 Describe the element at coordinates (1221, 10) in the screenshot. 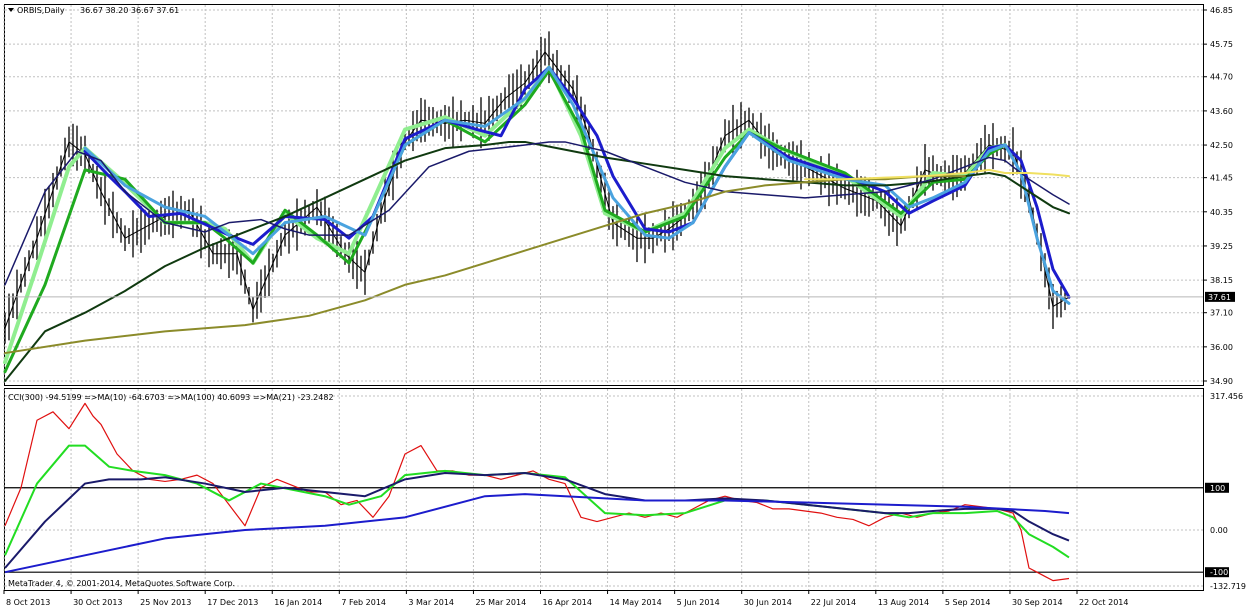

I see `price-y-tick-label: 46.85` at that location.